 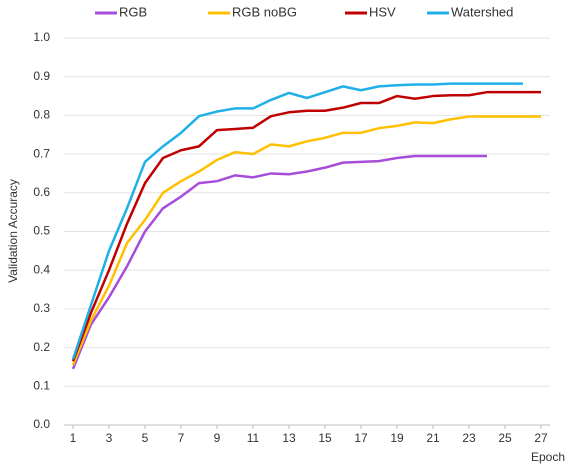 What do you see at coordinates (41, 424) in the screenshot?
I see `y-tick-label: 0.0` at bounding box center [41, 424].